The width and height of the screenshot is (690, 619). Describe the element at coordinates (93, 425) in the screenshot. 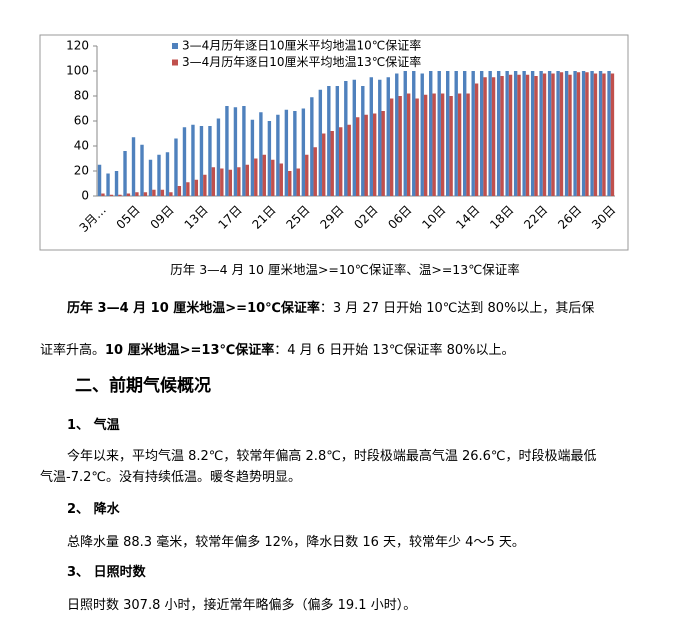

I see `section-title: 1、 气温` at that location.